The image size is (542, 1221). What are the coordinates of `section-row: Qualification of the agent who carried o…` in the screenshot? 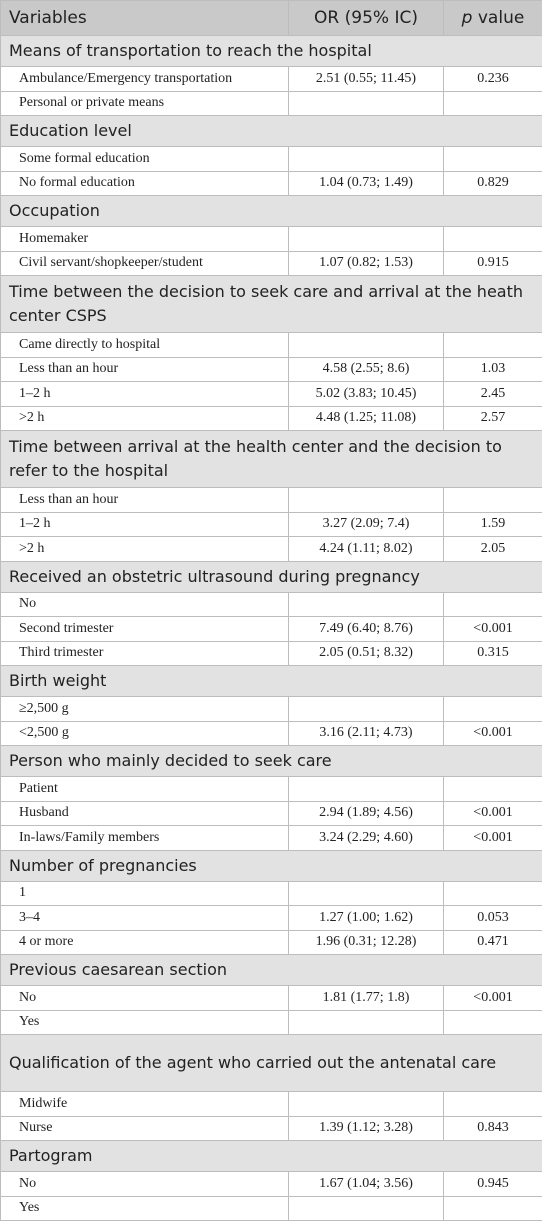 It's located at (271, 1063).